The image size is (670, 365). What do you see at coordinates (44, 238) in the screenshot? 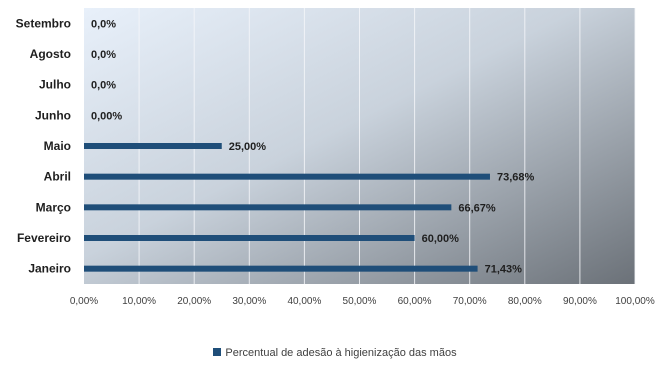
I see `category-label: Fevereiro` at bounding box center [44, 238].